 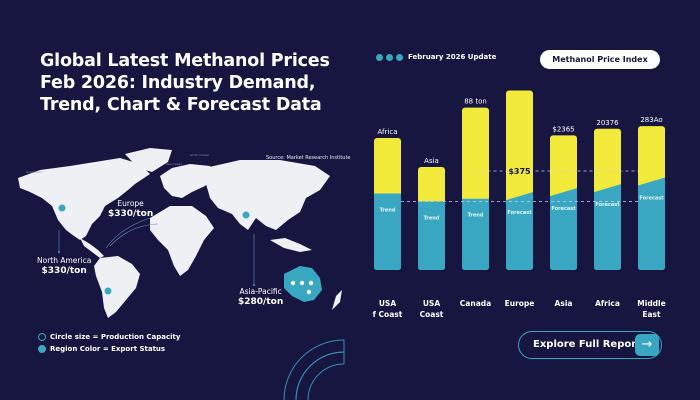 I want to click on legend-label: Circle size = Production Capacity, so click(x=115, y=337).